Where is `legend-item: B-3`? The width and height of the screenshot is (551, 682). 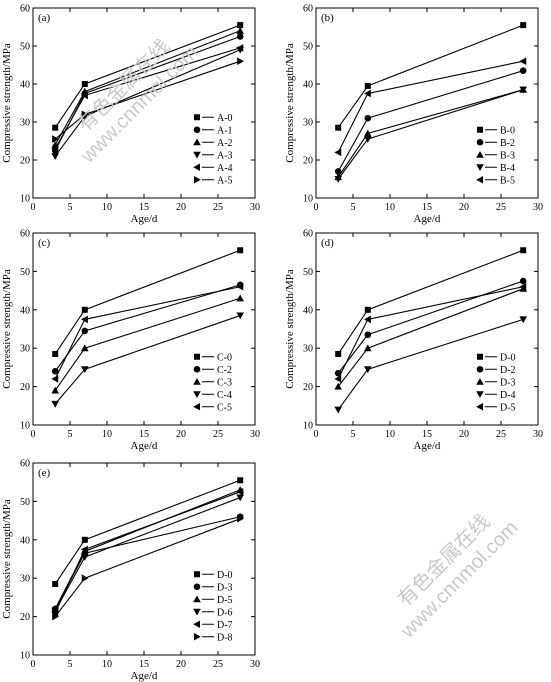
legend-item: B-3 is located at coordinates (495, 155).